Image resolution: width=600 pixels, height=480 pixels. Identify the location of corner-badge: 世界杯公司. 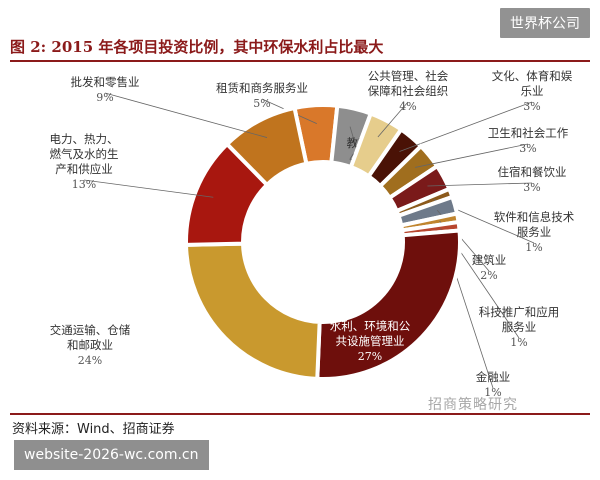
(545, 23).